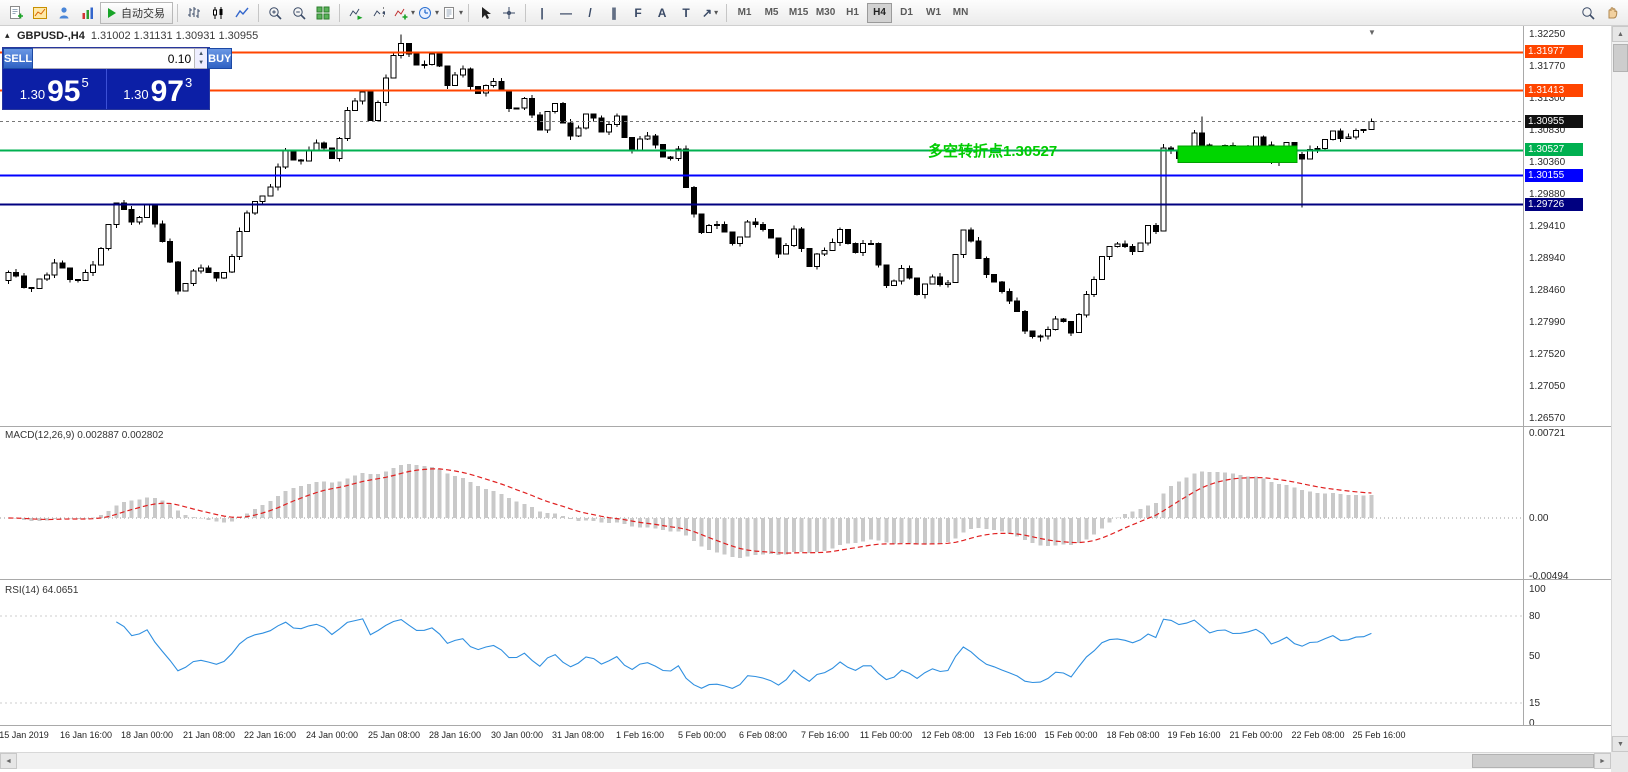 This screenshot has height=772, width=1628. What do you see at coordinates (201, 54) in the screenshot?
I see `volume-up-button: ▲` at bounding box center [201, 54].